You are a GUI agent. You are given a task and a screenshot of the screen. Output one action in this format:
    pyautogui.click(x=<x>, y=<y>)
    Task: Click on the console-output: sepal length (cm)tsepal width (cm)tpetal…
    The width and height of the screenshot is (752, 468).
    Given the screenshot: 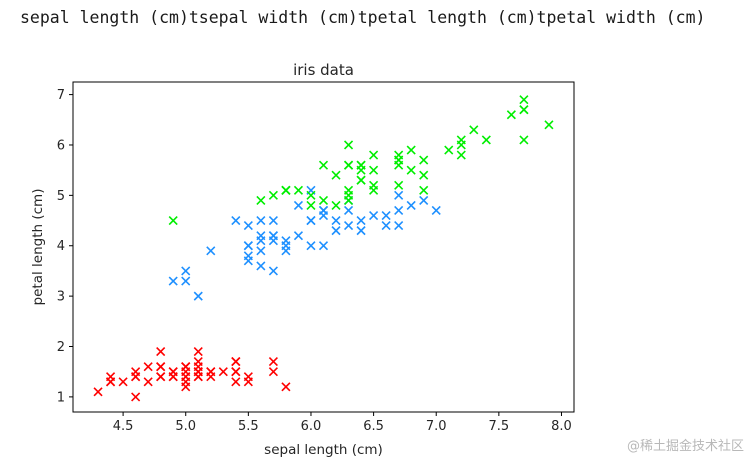 What is the action you would take?
    pyautogui.click(x=363, y=17)
    